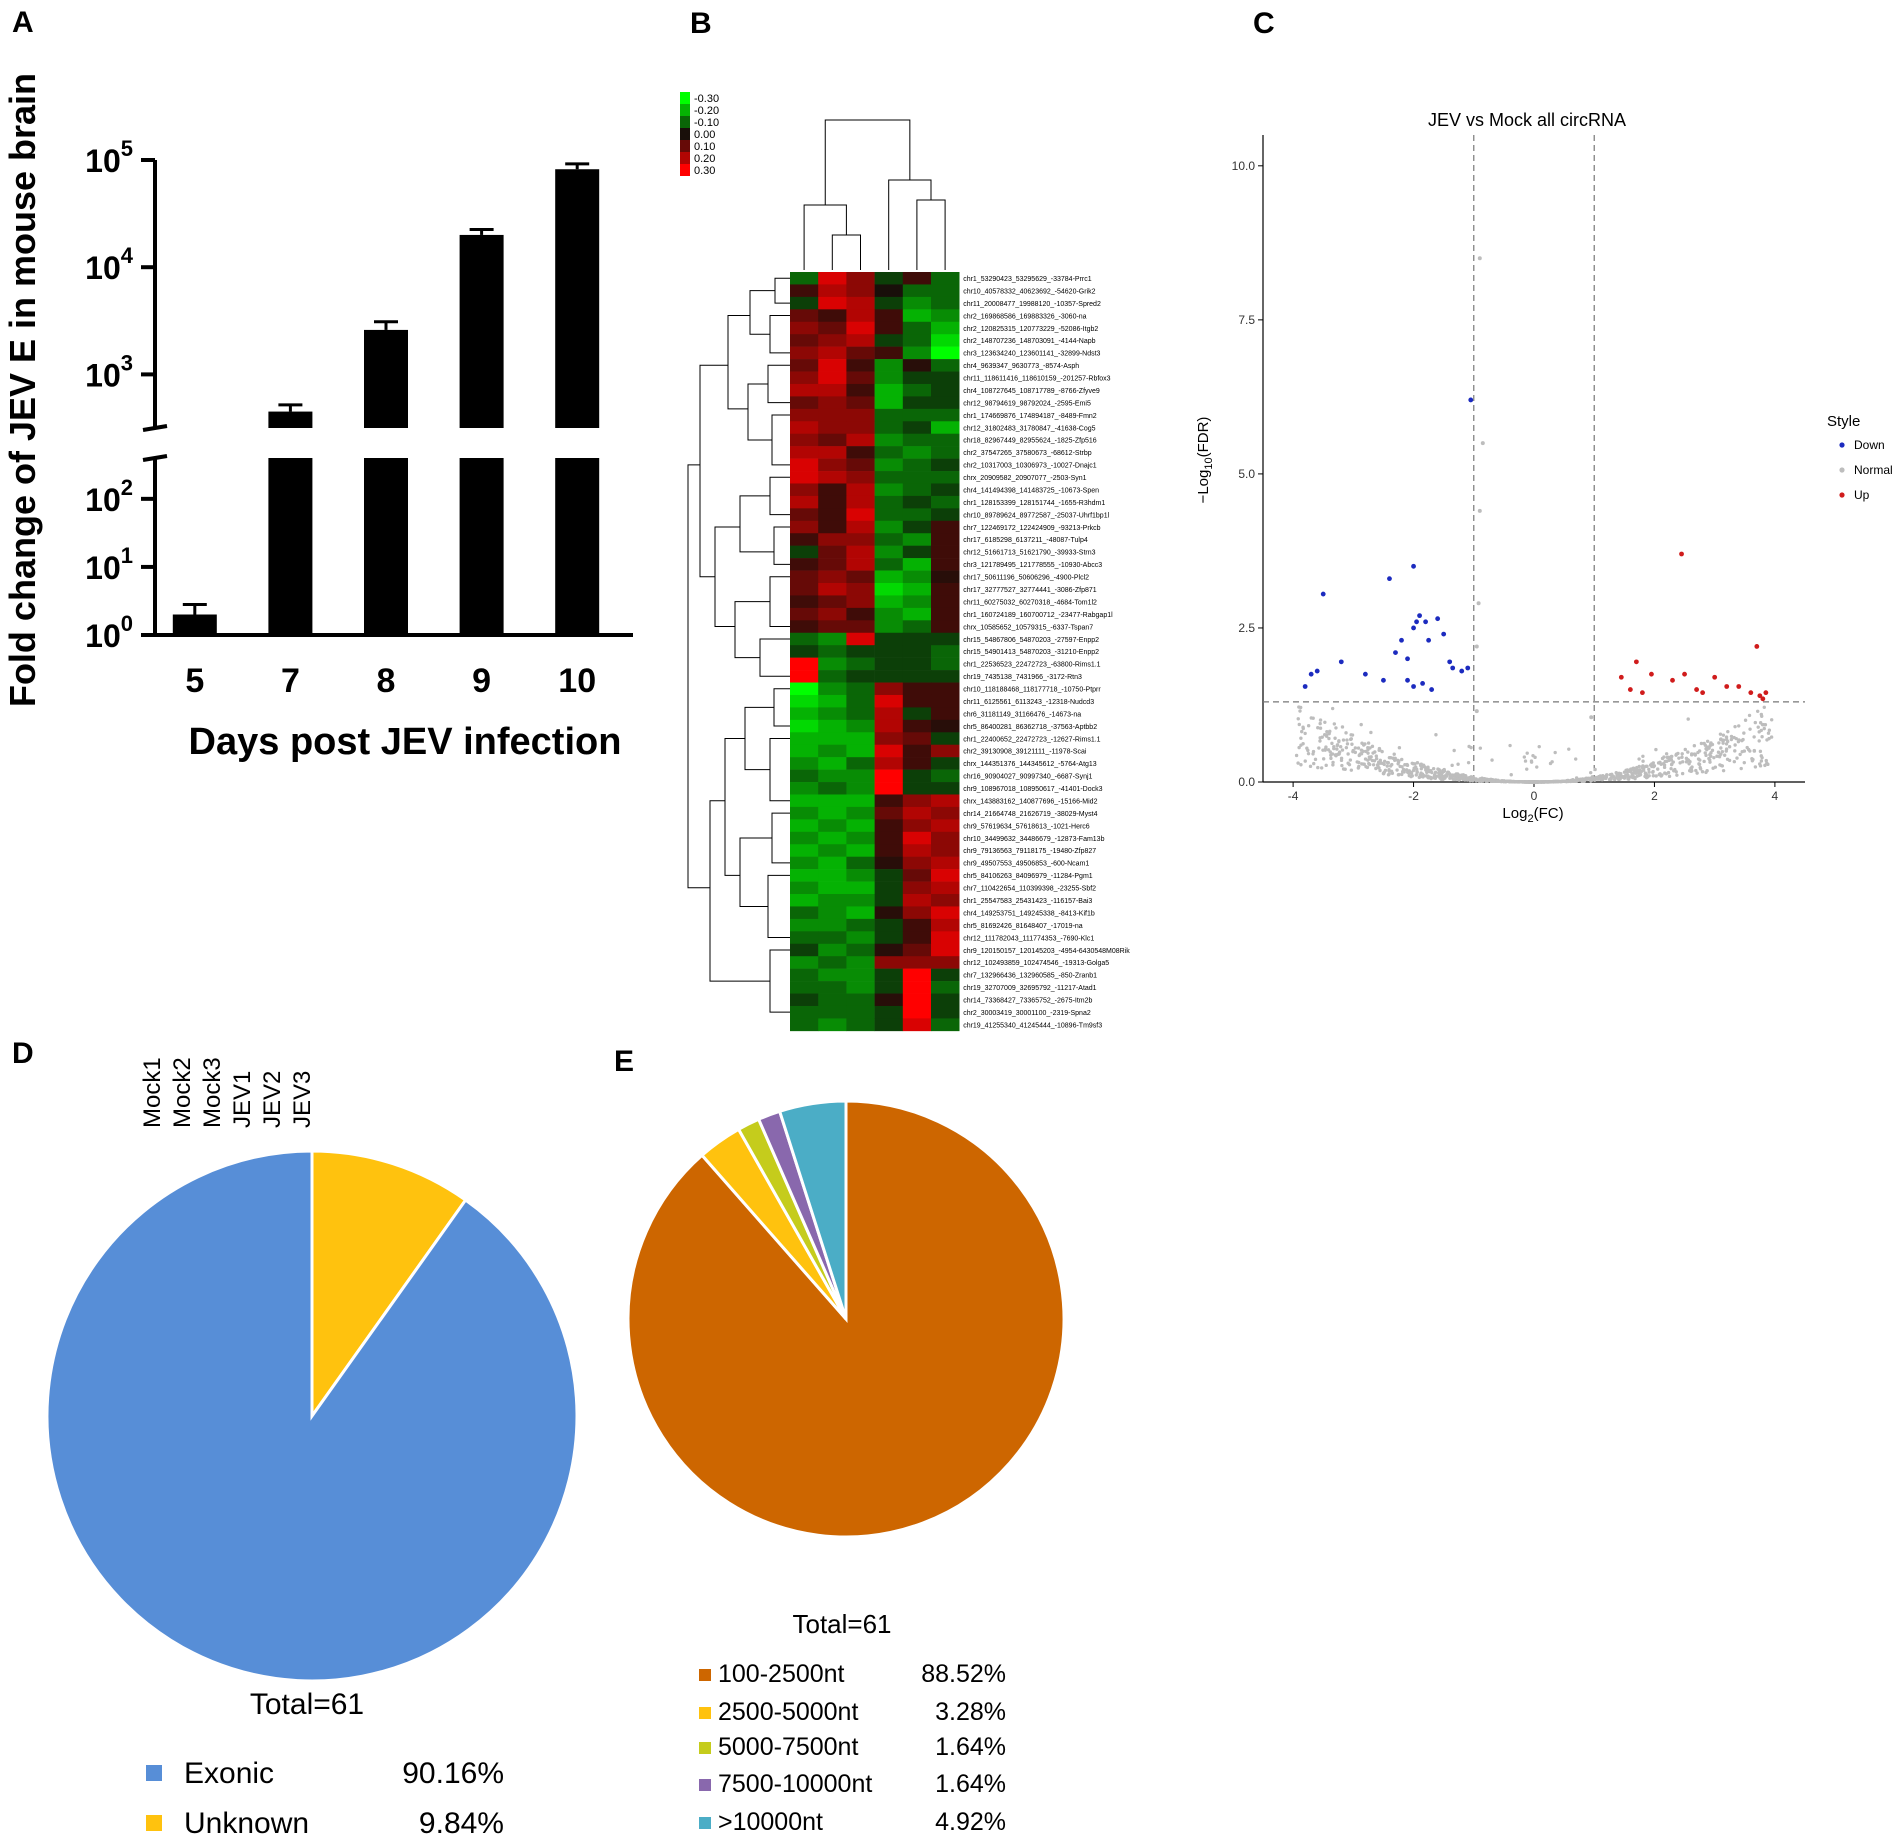 Image resolution: width=1902 pixels, height=1841 pixels. Describe the element at coordinates (1030, 329) in the screenshot. I see `heatmap-row-label: chr2_120825315_120773229_-52086-Itgb2` at that location.